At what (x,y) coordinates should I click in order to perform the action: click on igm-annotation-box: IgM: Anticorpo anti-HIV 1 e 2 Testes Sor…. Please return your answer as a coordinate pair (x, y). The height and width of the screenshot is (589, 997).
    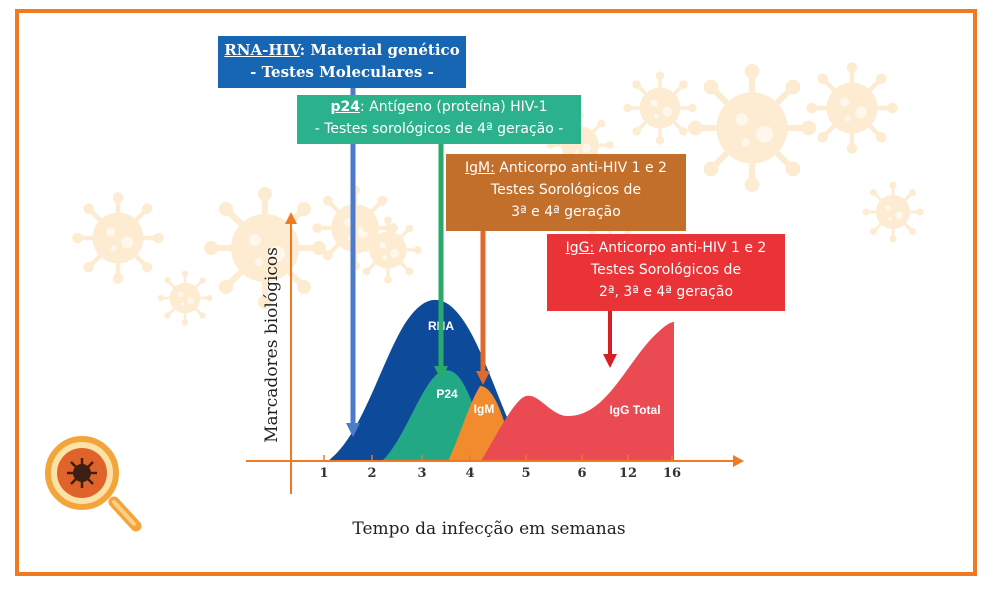
    Looking at the image, I should click on (566, 192).